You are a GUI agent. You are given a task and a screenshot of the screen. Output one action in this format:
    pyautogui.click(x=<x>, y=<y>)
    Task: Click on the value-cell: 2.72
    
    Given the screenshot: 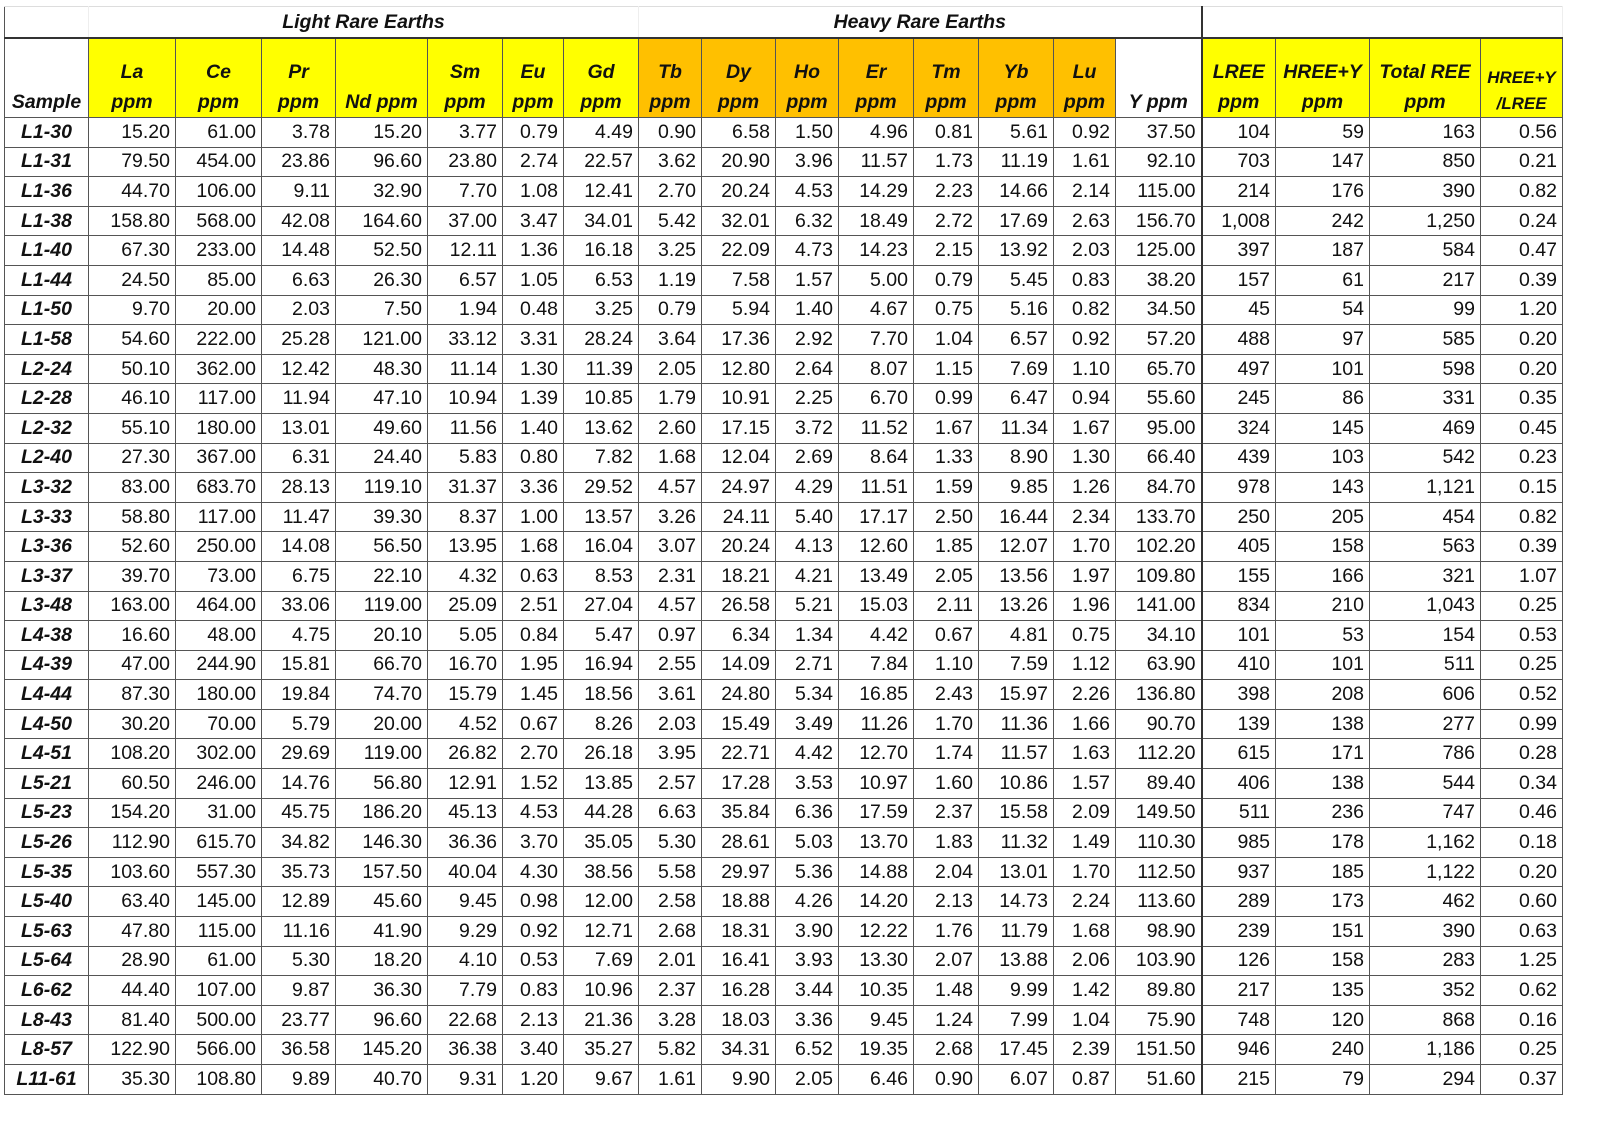 What is the action you would take?
    pyautogui.click(x=946, y=221)
    